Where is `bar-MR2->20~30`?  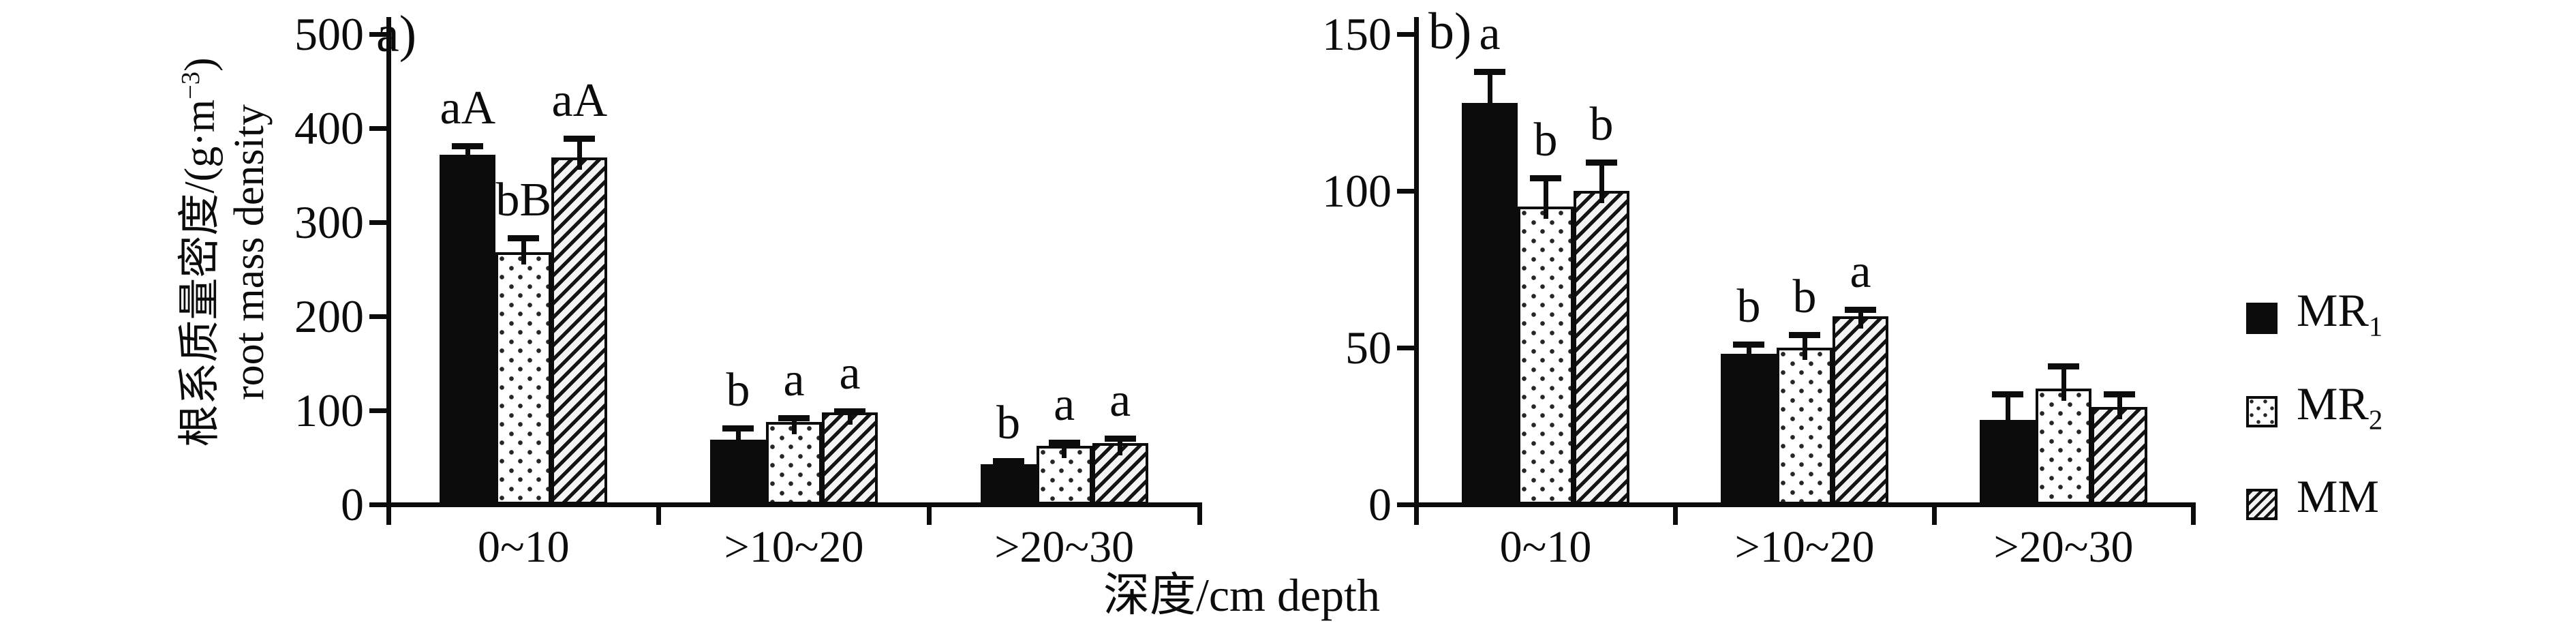
bar-MR2->20~30 is located at coordinates (2063, 446).